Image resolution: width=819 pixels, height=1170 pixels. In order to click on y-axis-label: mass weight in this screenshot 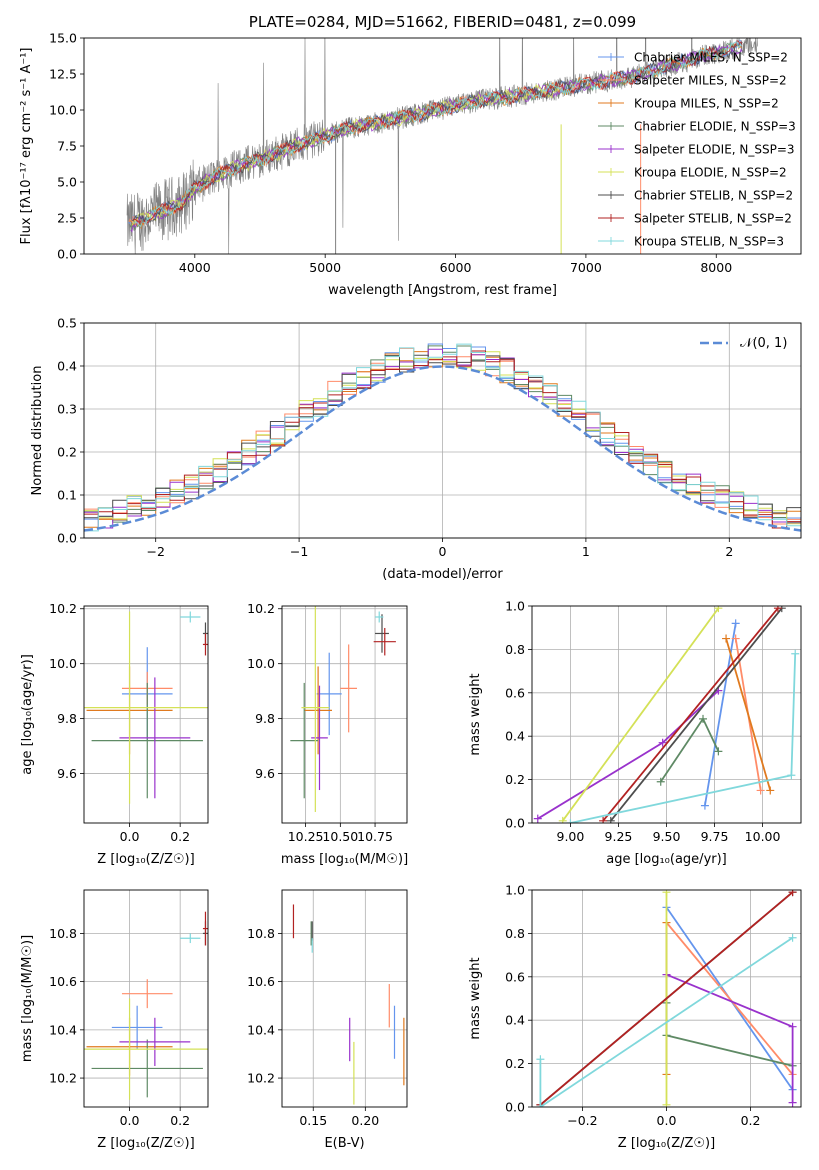, I will do `click(475, 998)`.